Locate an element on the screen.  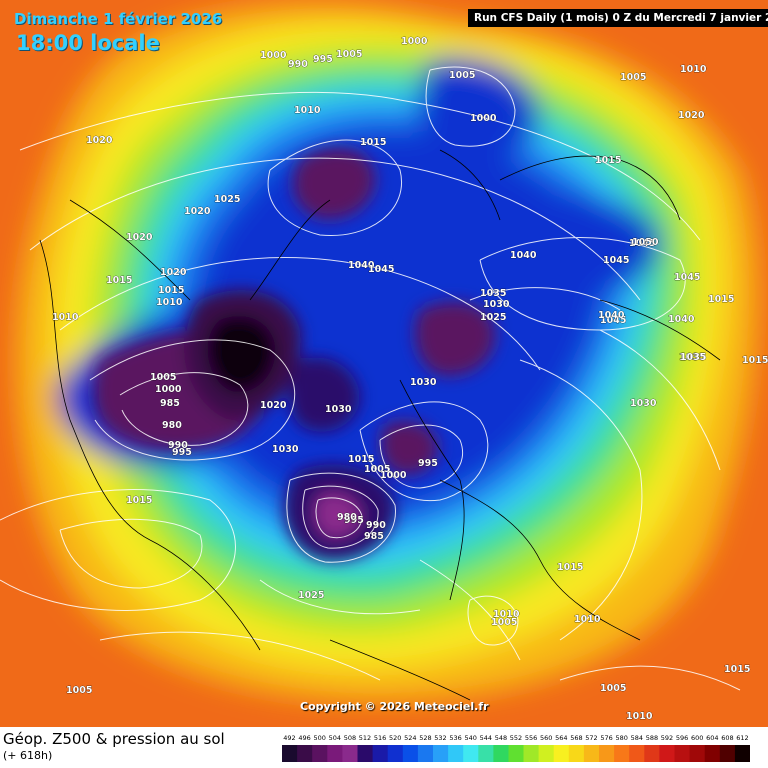
scale-tick-label: 604 is located at coordinates (712, 738).